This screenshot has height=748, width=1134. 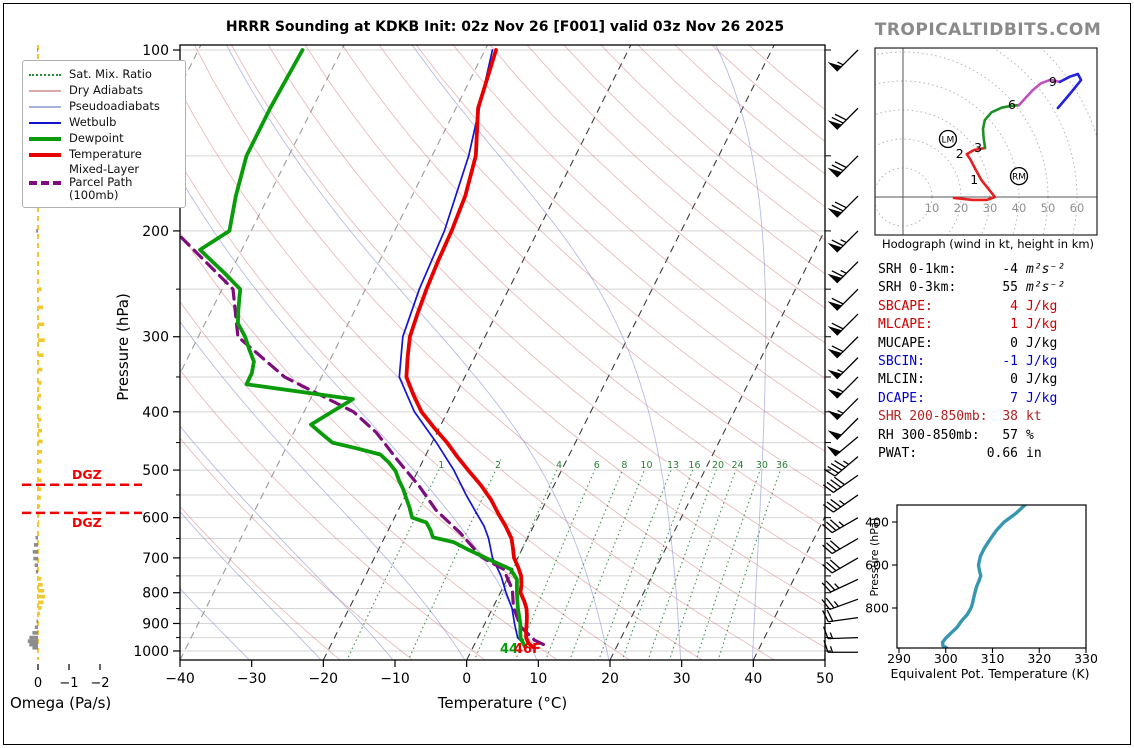 What do you see at coordinates (946, 658) in the screenshot?
I see `thetae-x-tick-label: 300` at bounding box center [946, 658].